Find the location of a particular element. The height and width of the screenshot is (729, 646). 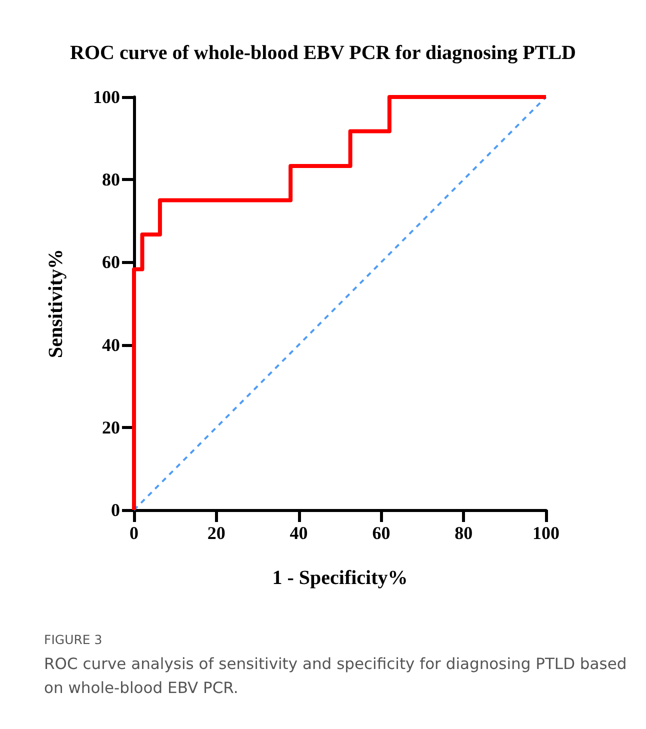

y-tick-label: 60 is located at coordinates (111, 262).